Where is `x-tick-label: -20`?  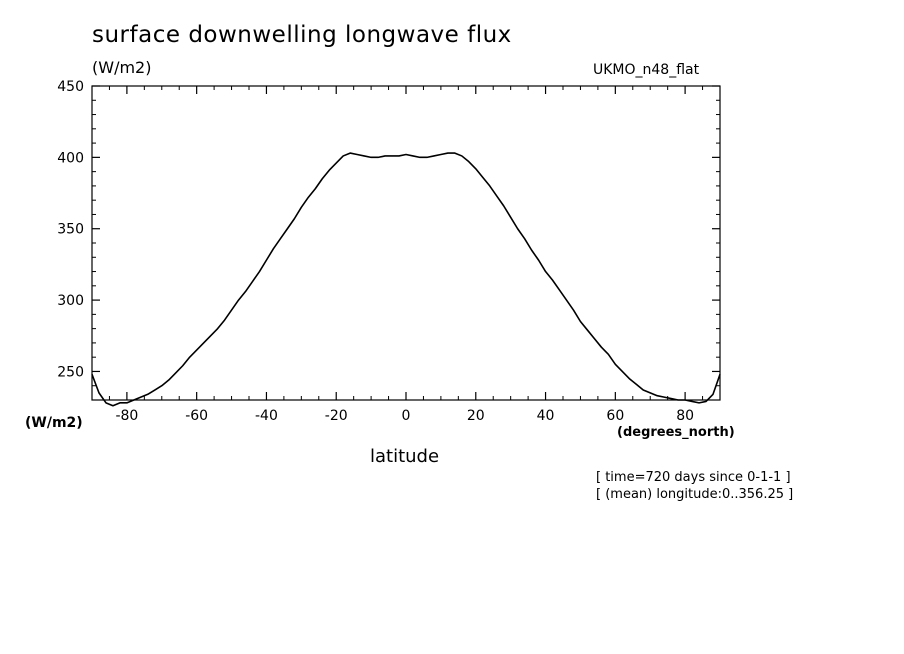 x-tick-label: -20 is located at coordinates (336, 416).